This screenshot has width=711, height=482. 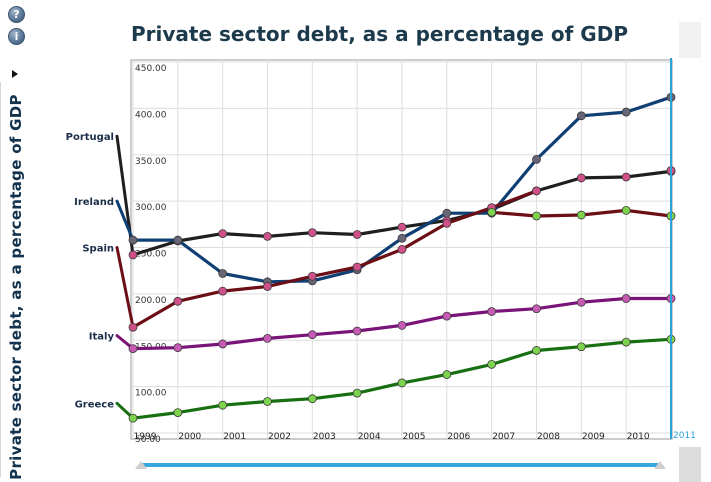 I want to click on current-year-label: 2011, so click(x=684, y=436).